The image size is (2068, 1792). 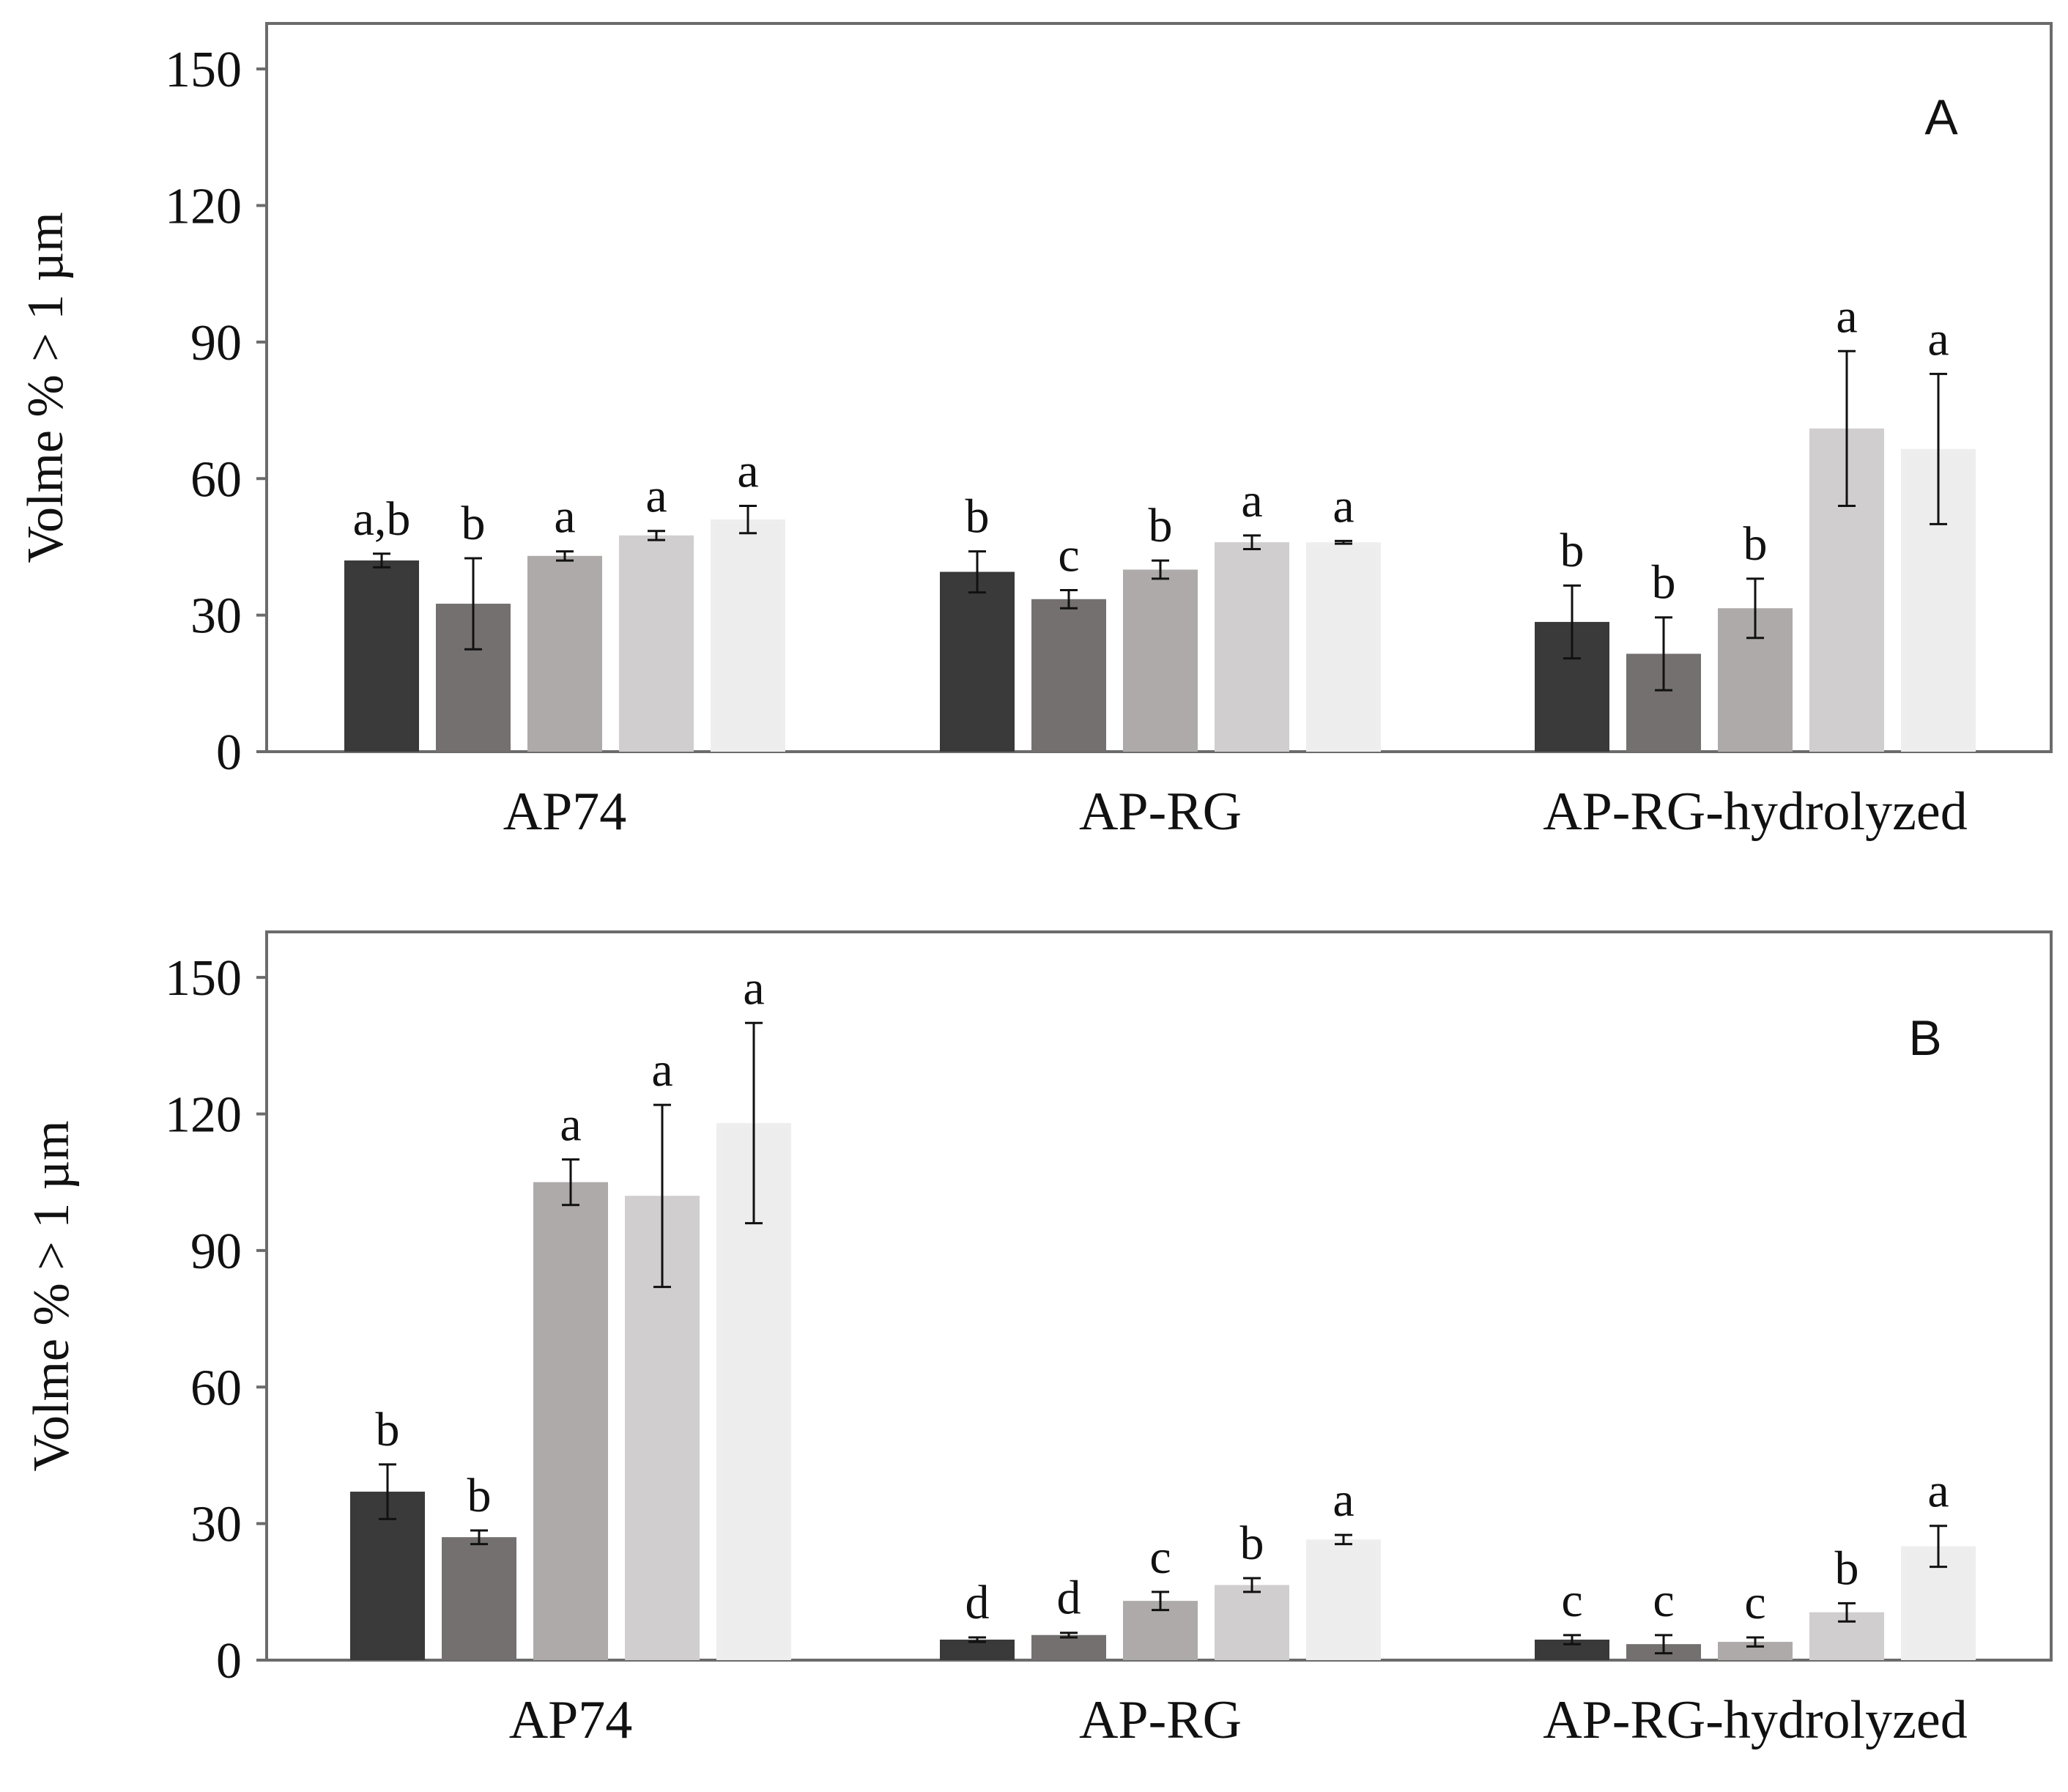 What do you see at coordinates (977, 661) in the screenshot?
I see `bar-ap-rg-s1` at bounding box center [977, 661].